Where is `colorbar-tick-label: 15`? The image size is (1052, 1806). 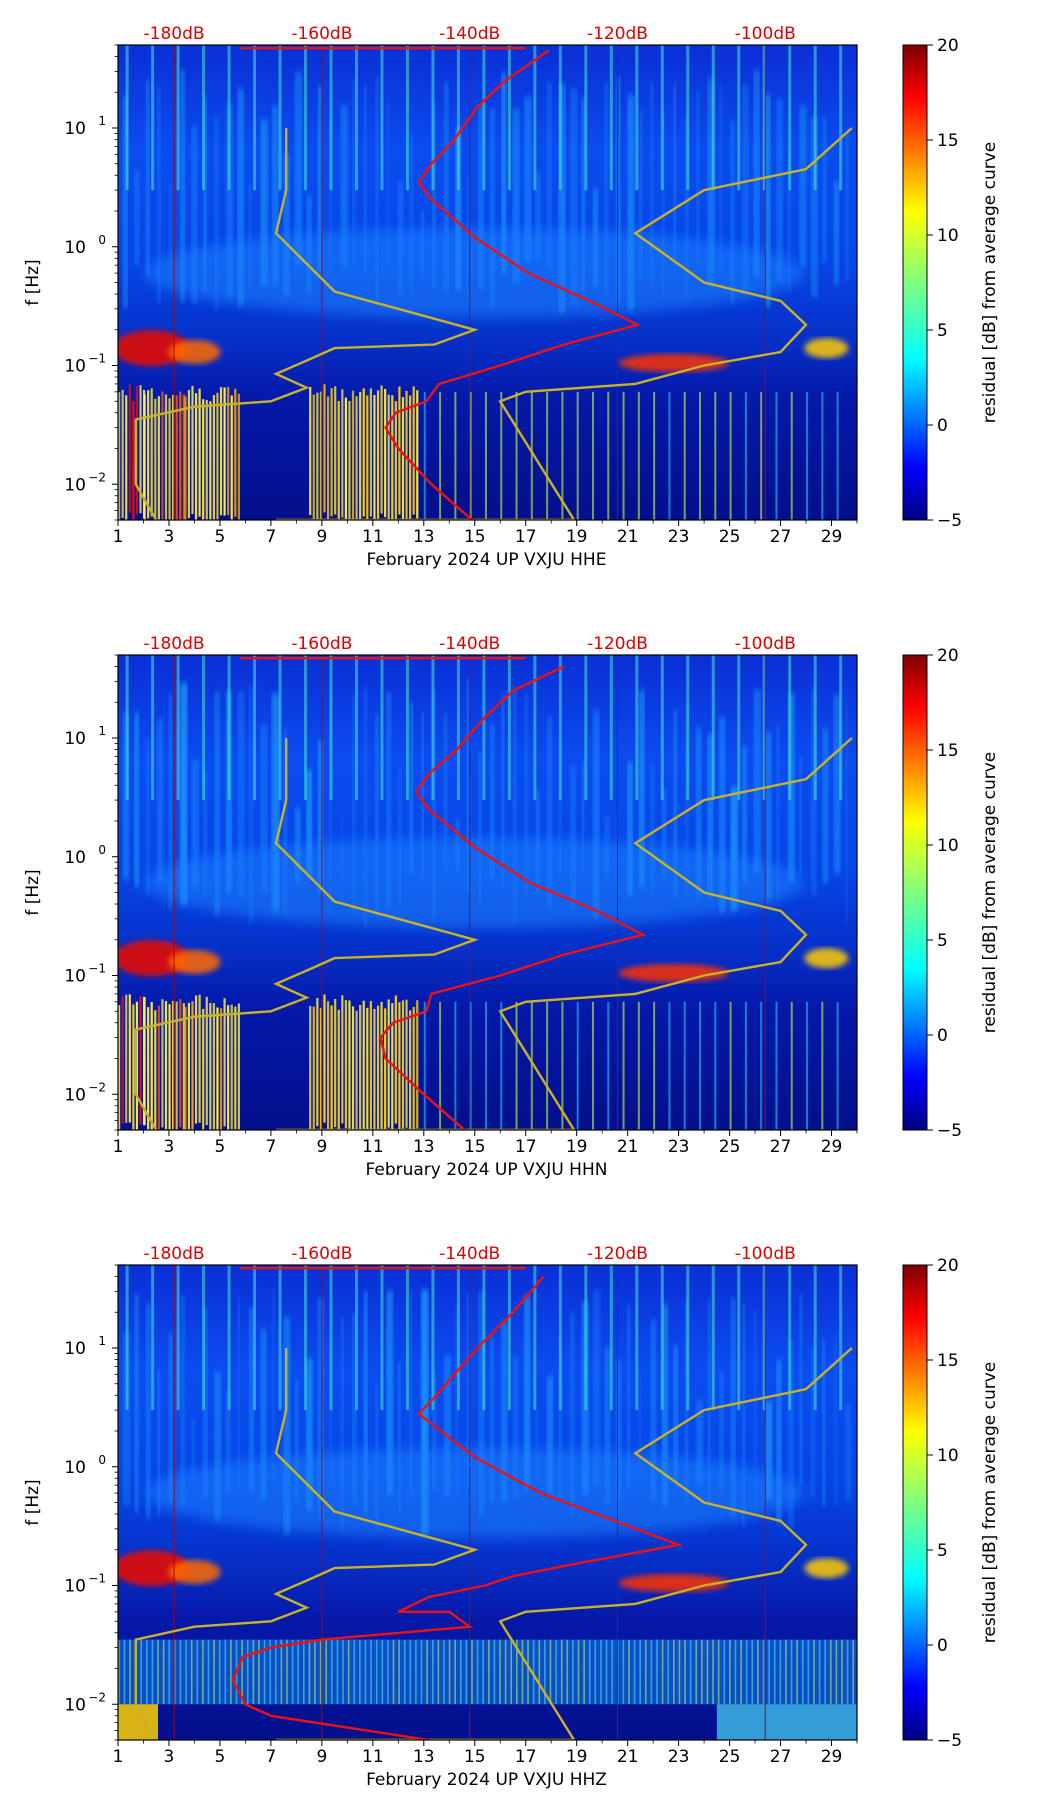 colorbar-tick-label: 15 is located at coordinates (948, 1361).